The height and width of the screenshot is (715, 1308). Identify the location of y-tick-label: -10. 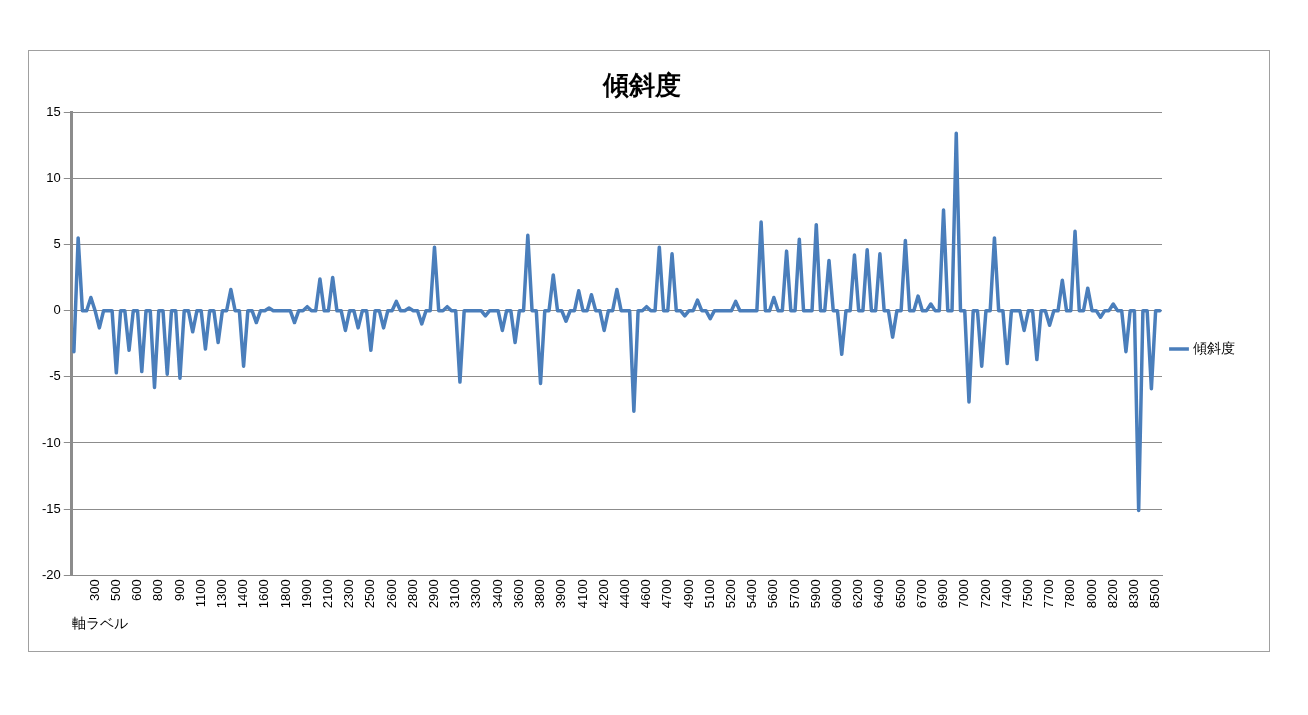
(51, 442).